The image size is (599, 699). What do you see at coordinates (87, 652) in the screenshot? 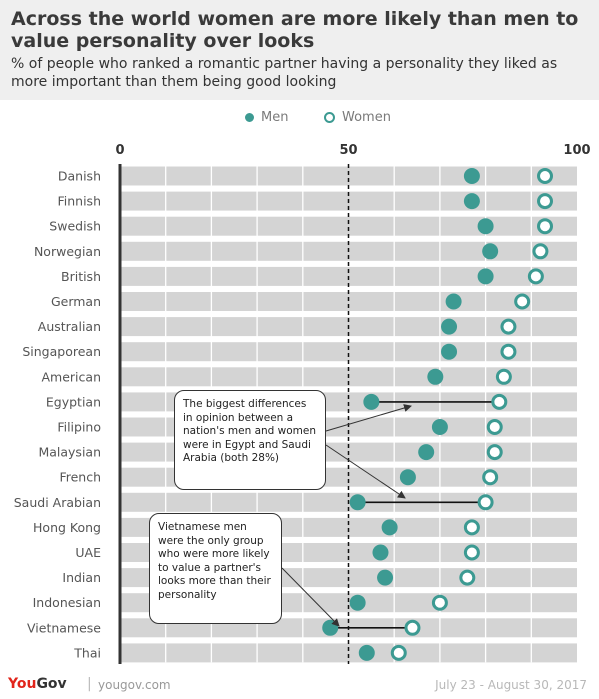
I see `category-label: Thai` at bounding box center [87, 652].